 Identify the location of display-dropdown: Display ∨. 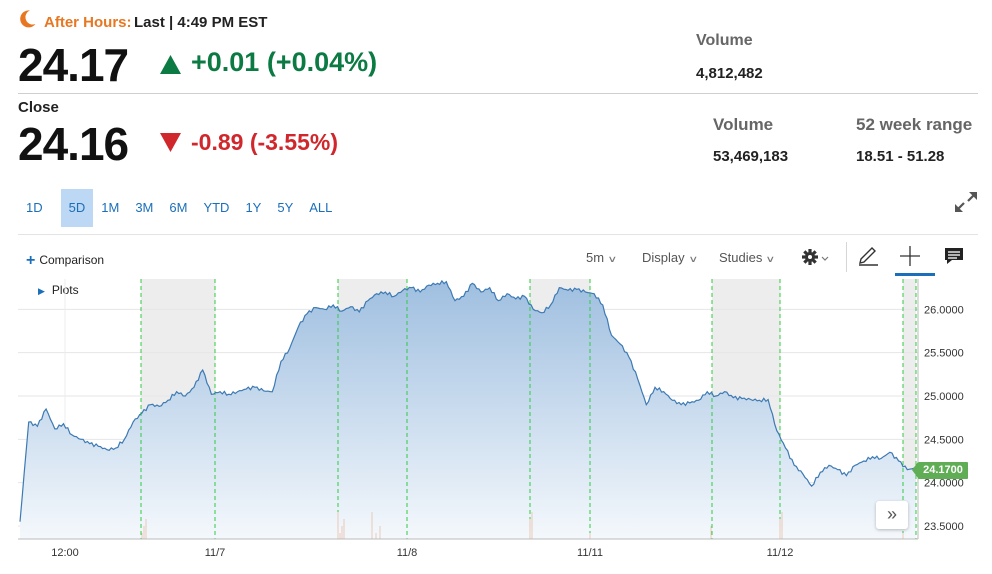
(670, 257).